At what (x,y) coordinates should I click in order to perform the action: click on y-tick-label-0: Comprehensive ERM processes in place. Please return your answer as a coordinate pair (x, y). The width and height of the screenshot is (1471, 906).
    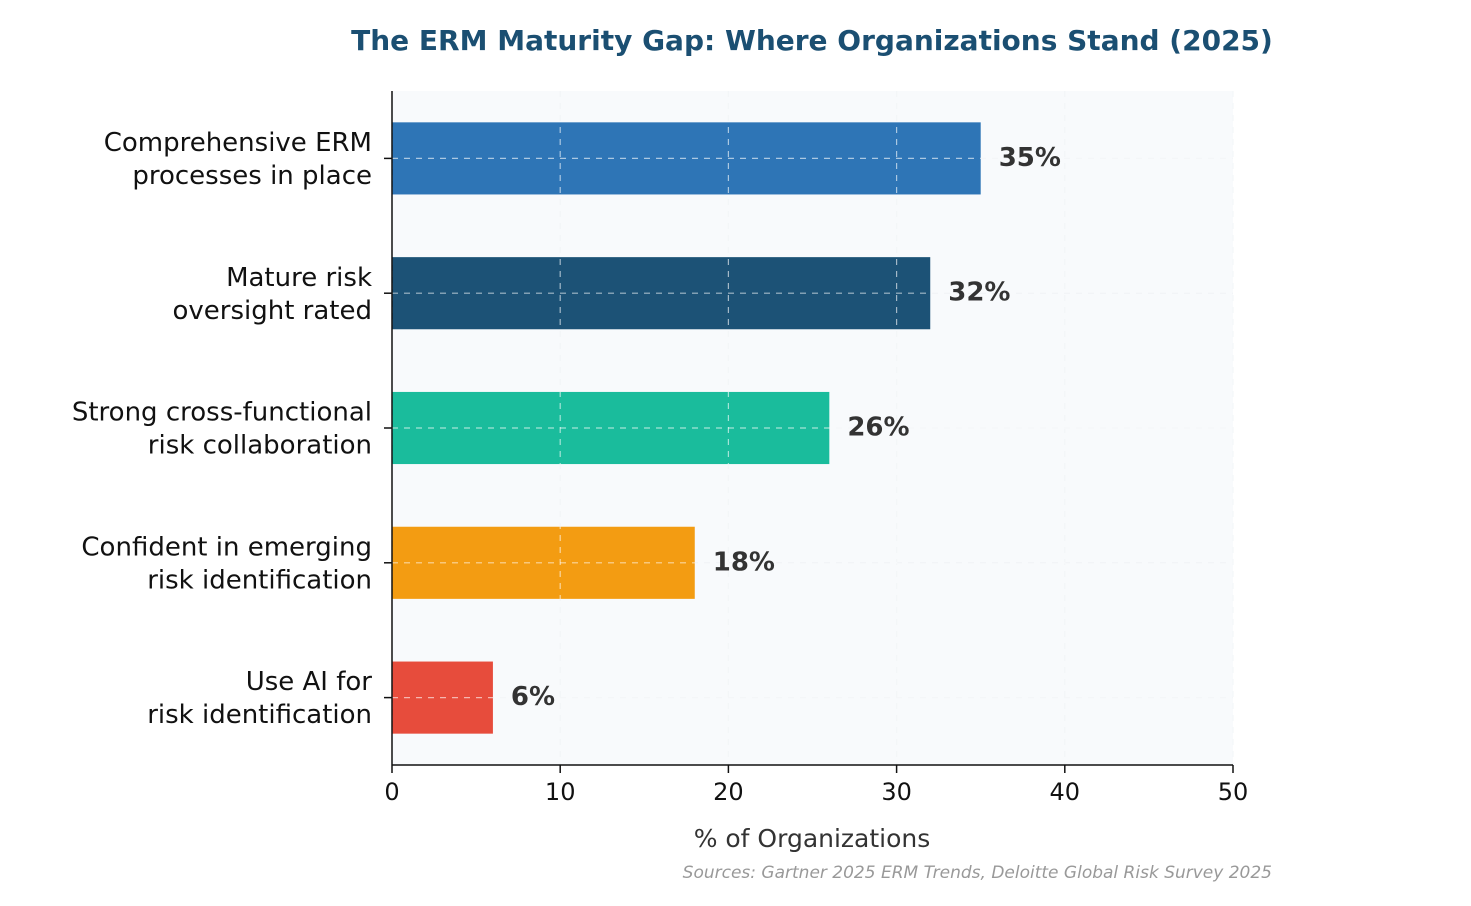
    Looking at the image, I should click on (238, 159).